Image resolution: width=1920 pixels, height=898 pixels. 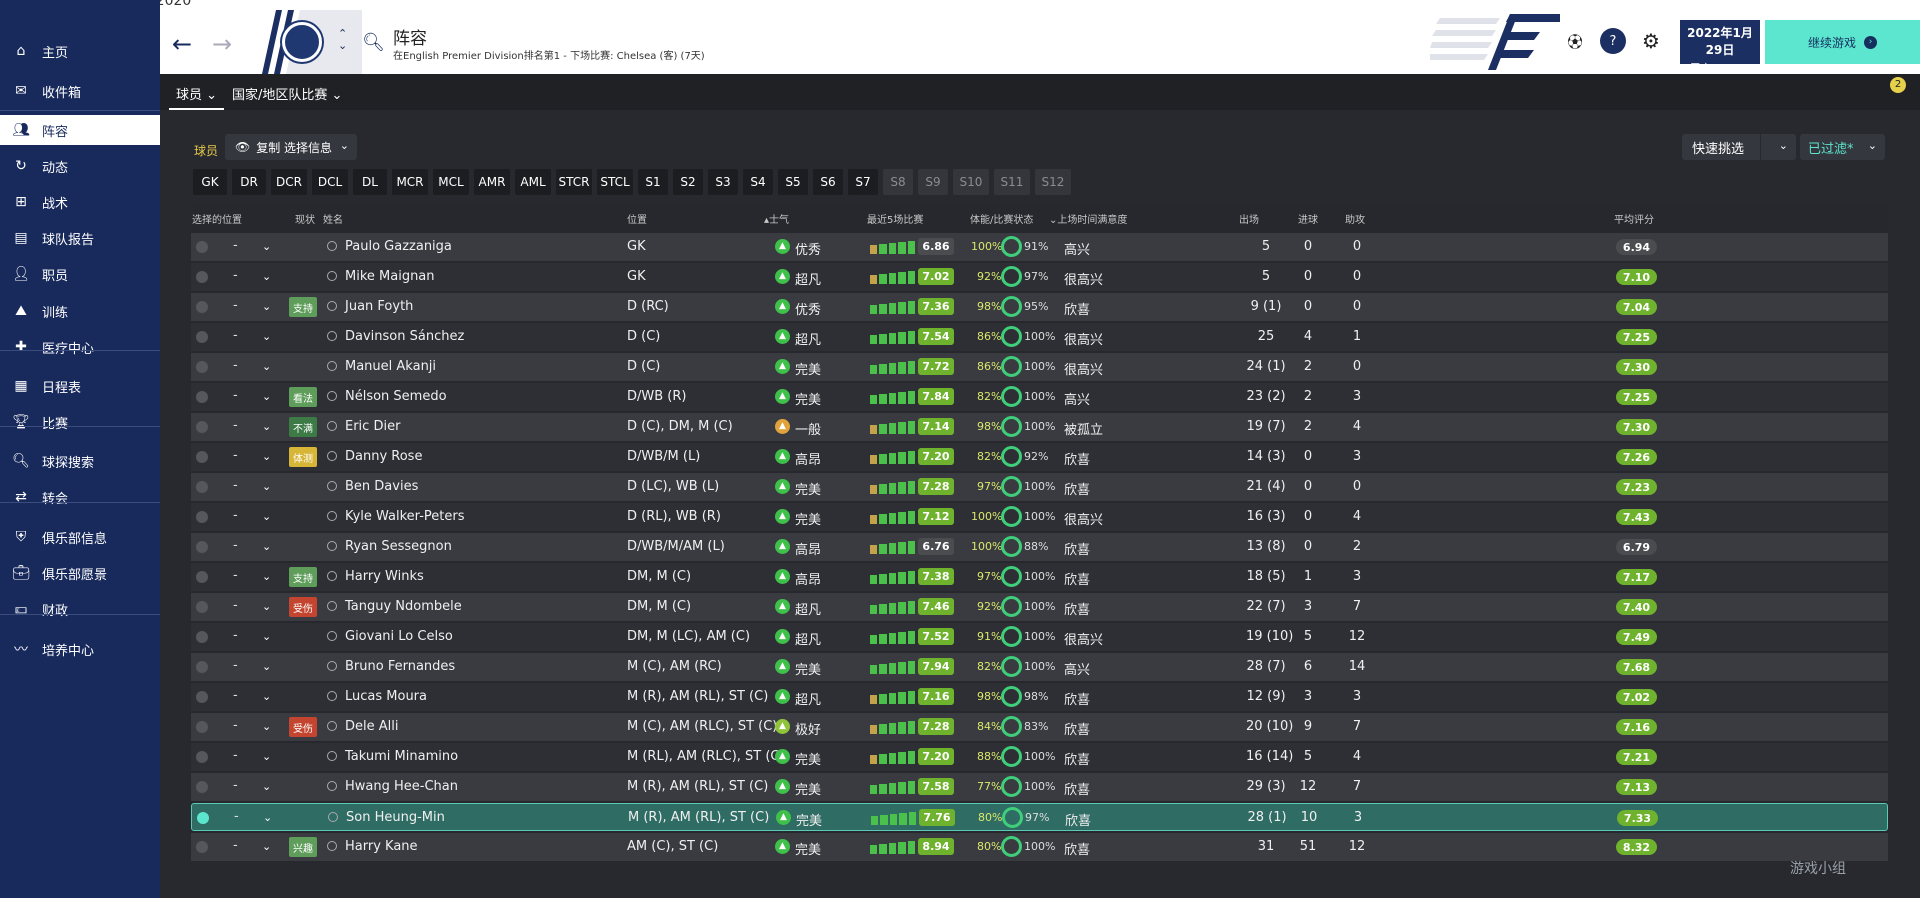 What do you see at coordinates (398, 246) in the screenshot?
I see `player-name: Paulo Gazzaniga` at bounding box center [398, 246].